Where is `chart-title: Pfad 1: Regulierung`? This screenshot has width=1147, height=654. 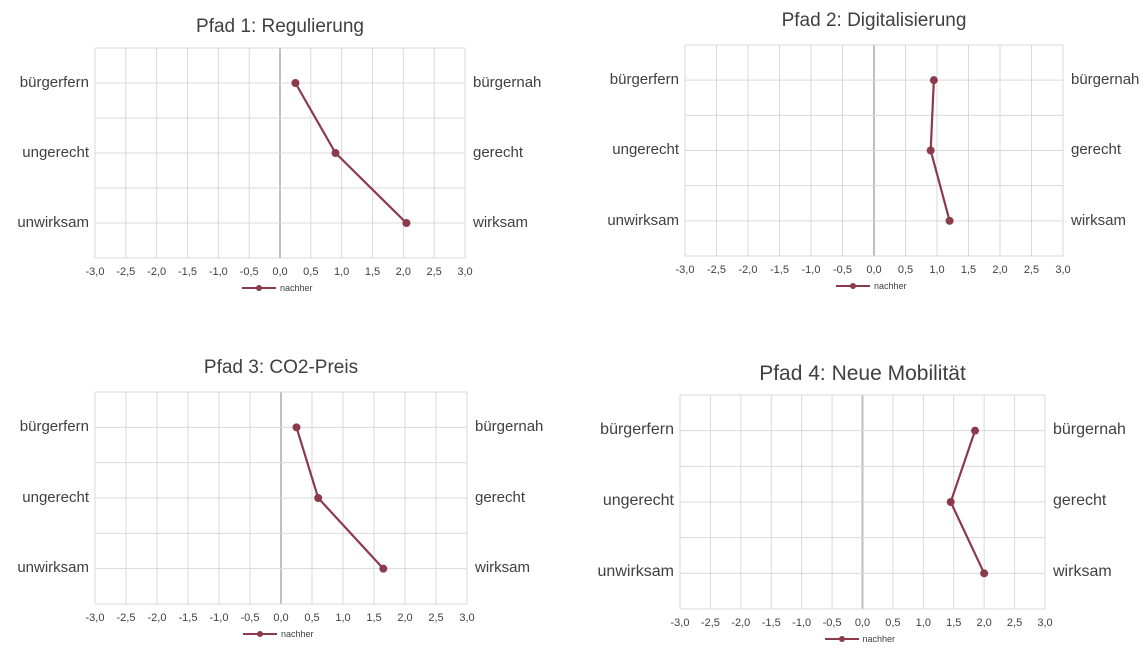 chart-title: Pfad 1: Regulierung is located at coordinates (280, 26).